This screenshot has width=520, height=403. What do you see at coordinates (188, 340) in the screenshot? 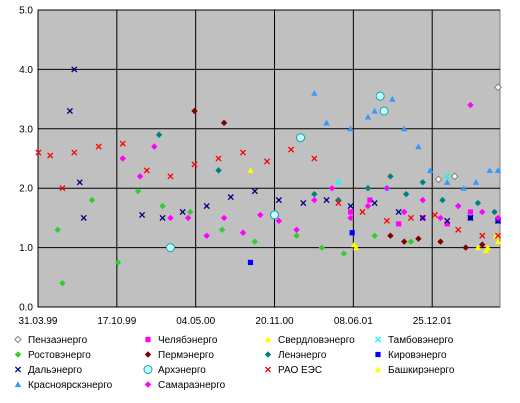
I see `legend-label: Челябэнерго` at bounding box center [188, 340].